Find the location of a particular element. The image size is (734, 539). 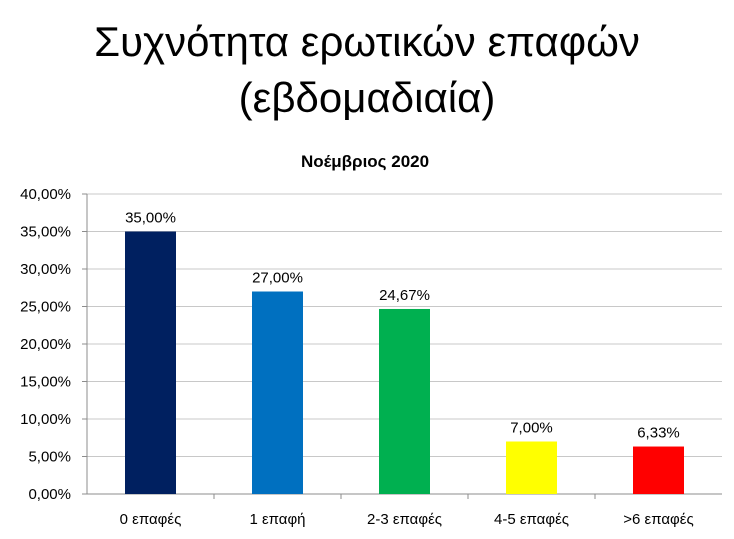

data-label: 24,67% is located at coordinates (404, 295).